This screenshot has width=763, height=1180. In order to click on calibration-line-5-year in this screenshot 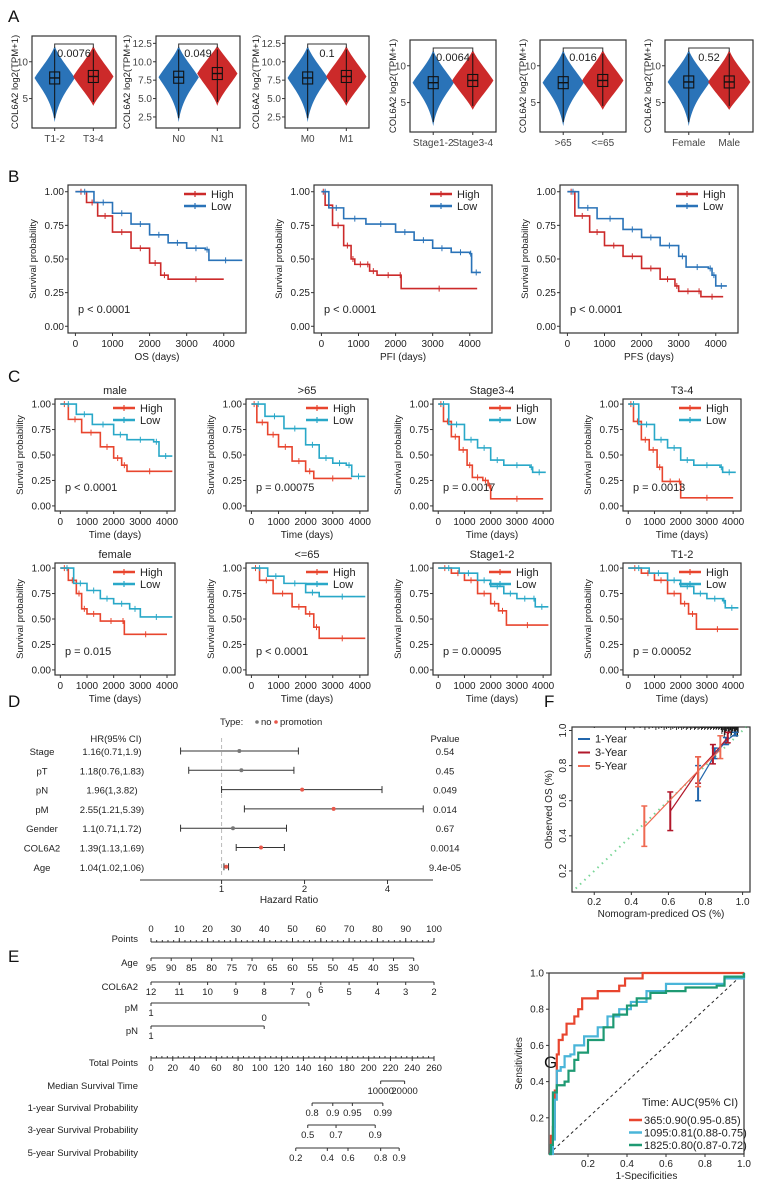, I will do `click(682, 788)`.